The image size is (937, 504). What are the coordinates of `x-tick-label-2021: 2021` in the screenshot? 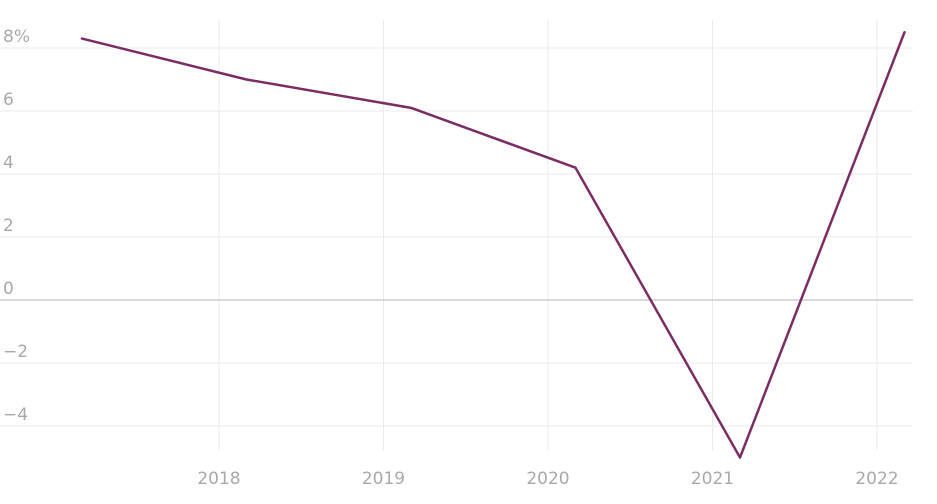 It's located at (712, 479).